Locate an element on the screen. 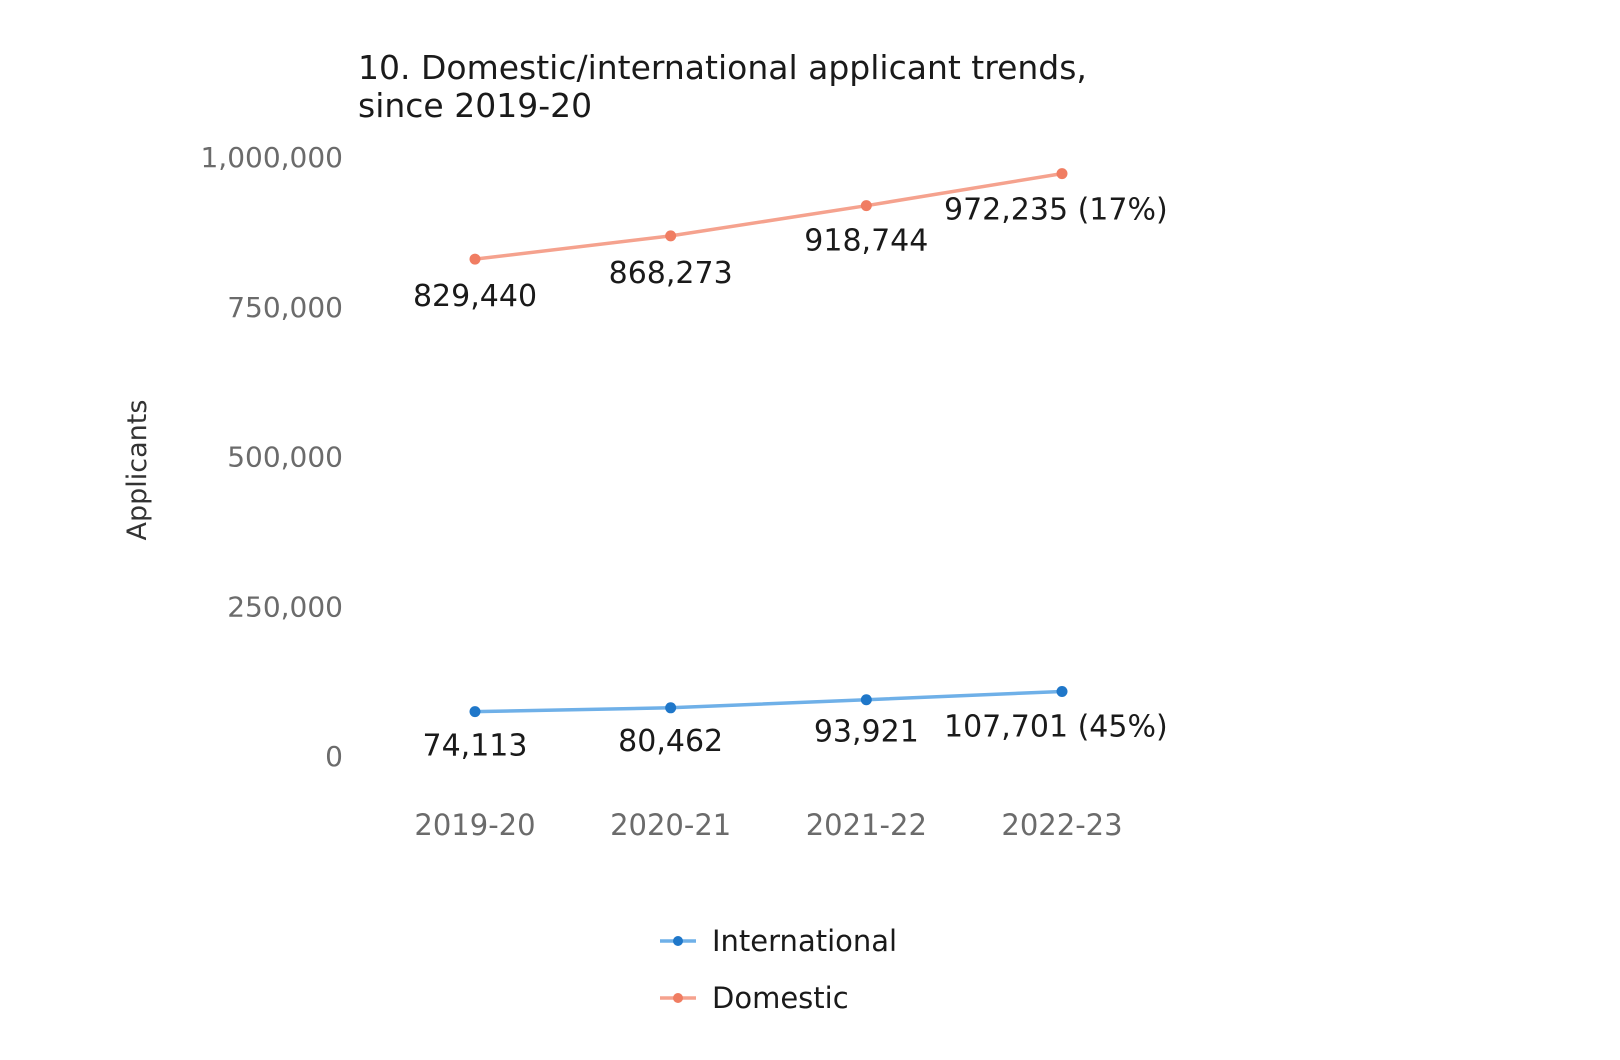 This screenshot has height=1060, width=1620. x-tick-label: 2020-21 is located at coordinates (670, 825).